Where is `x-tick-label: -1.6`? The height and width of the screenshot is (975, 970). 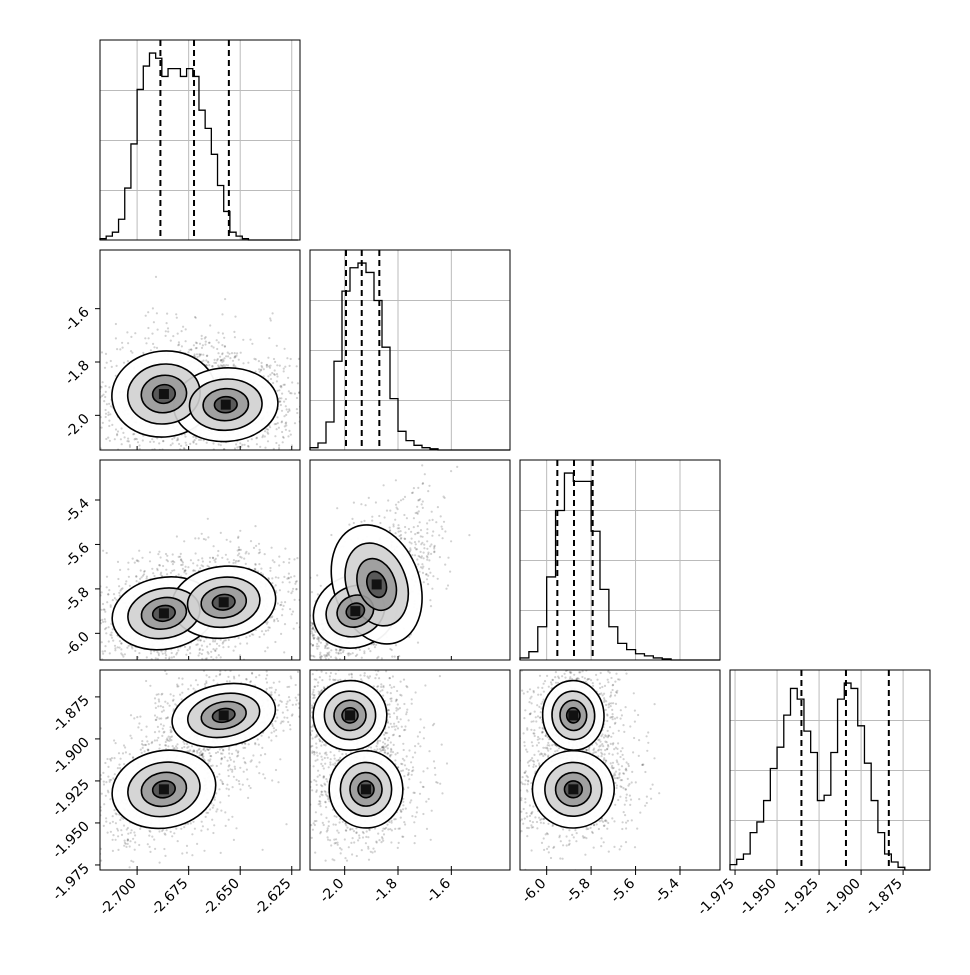 x-tick-label: -1.6 is located at coordinates (439, 890).